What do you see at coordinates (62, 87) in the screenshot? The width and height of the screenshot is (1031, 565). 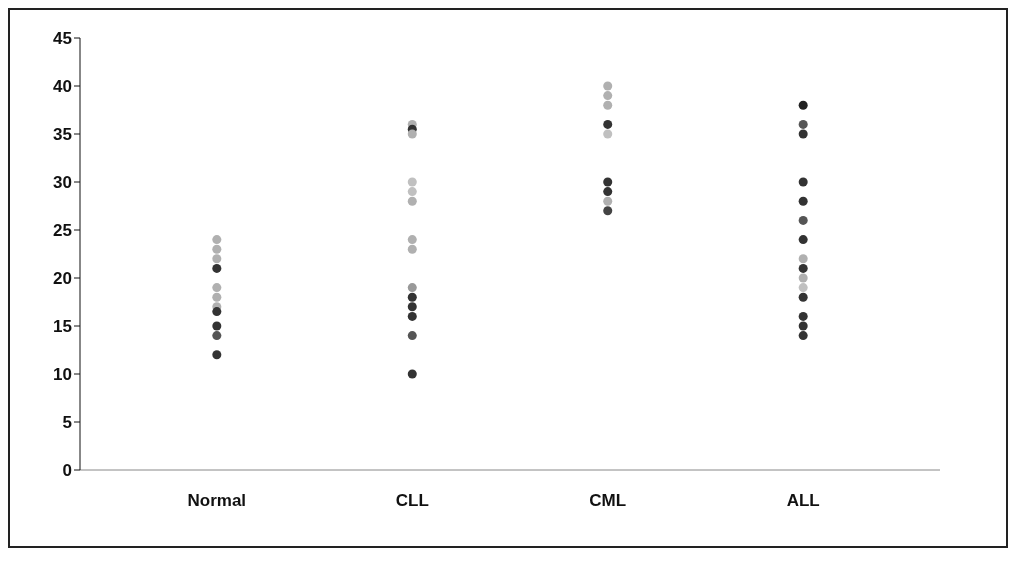 I see `y-tick-label: 40` at bounding box center [62, 87].